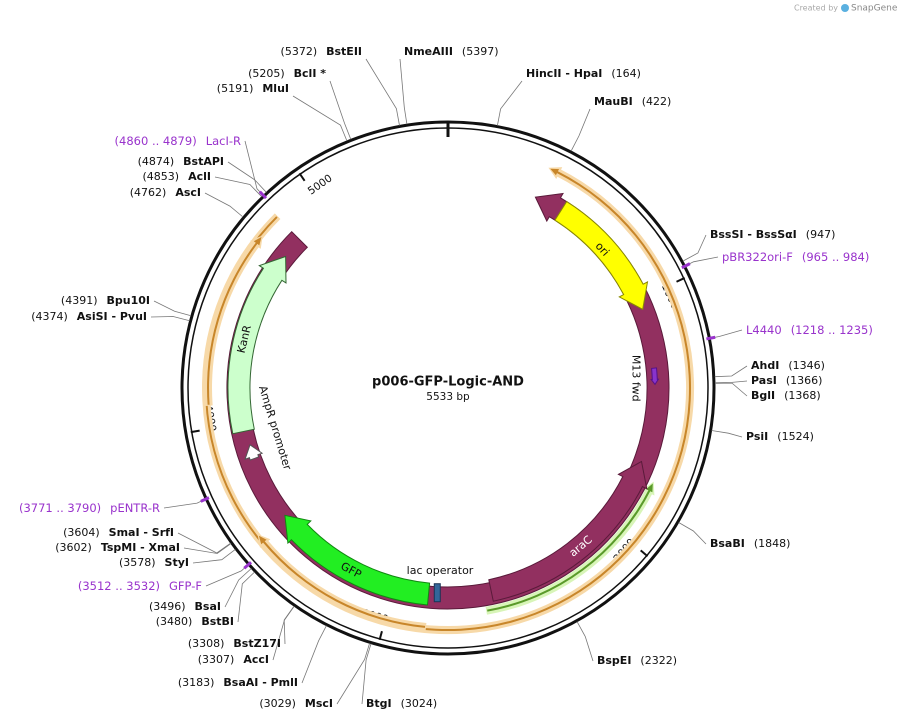 The width and height of the screenshot is (899, 722). I want to click on label-name: BsaI, so click(208, 606).